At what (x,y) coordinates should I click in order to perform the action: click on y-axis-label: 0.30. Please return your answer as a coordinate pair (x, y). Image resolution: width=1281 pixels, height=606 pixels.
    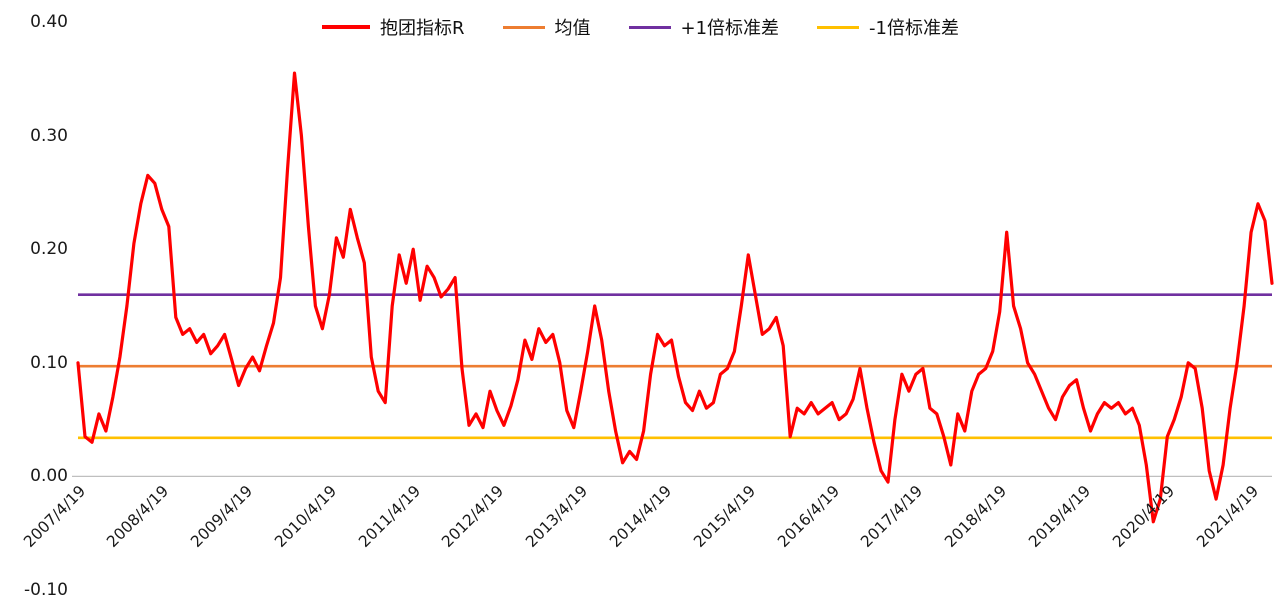
    Looking at the image, I should click on (49, 135).